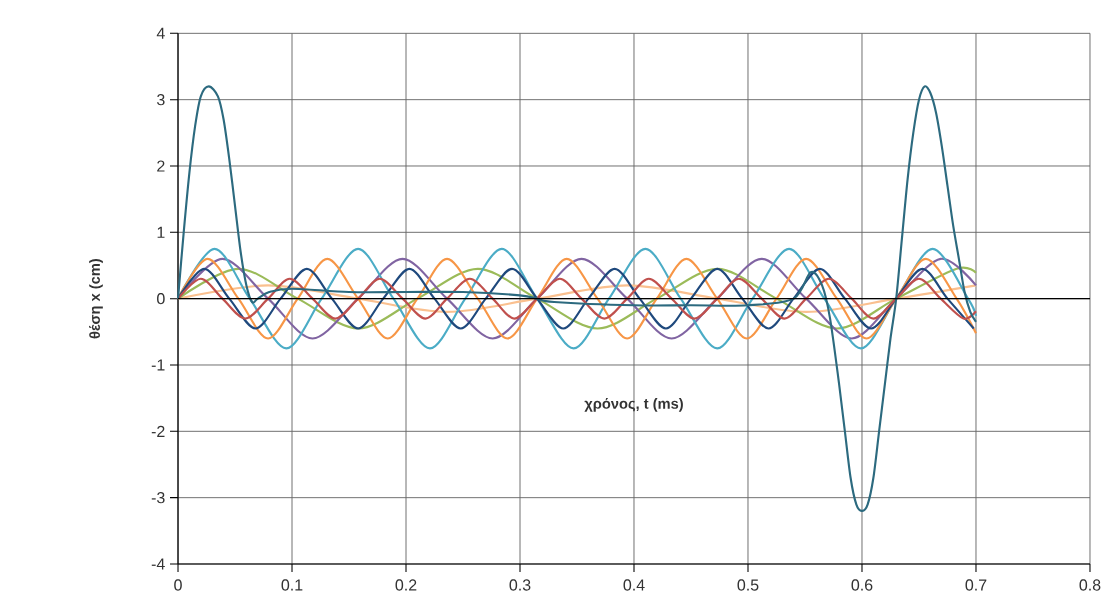  I want to click on x-tick-label: 0.7, so click(976, 585).